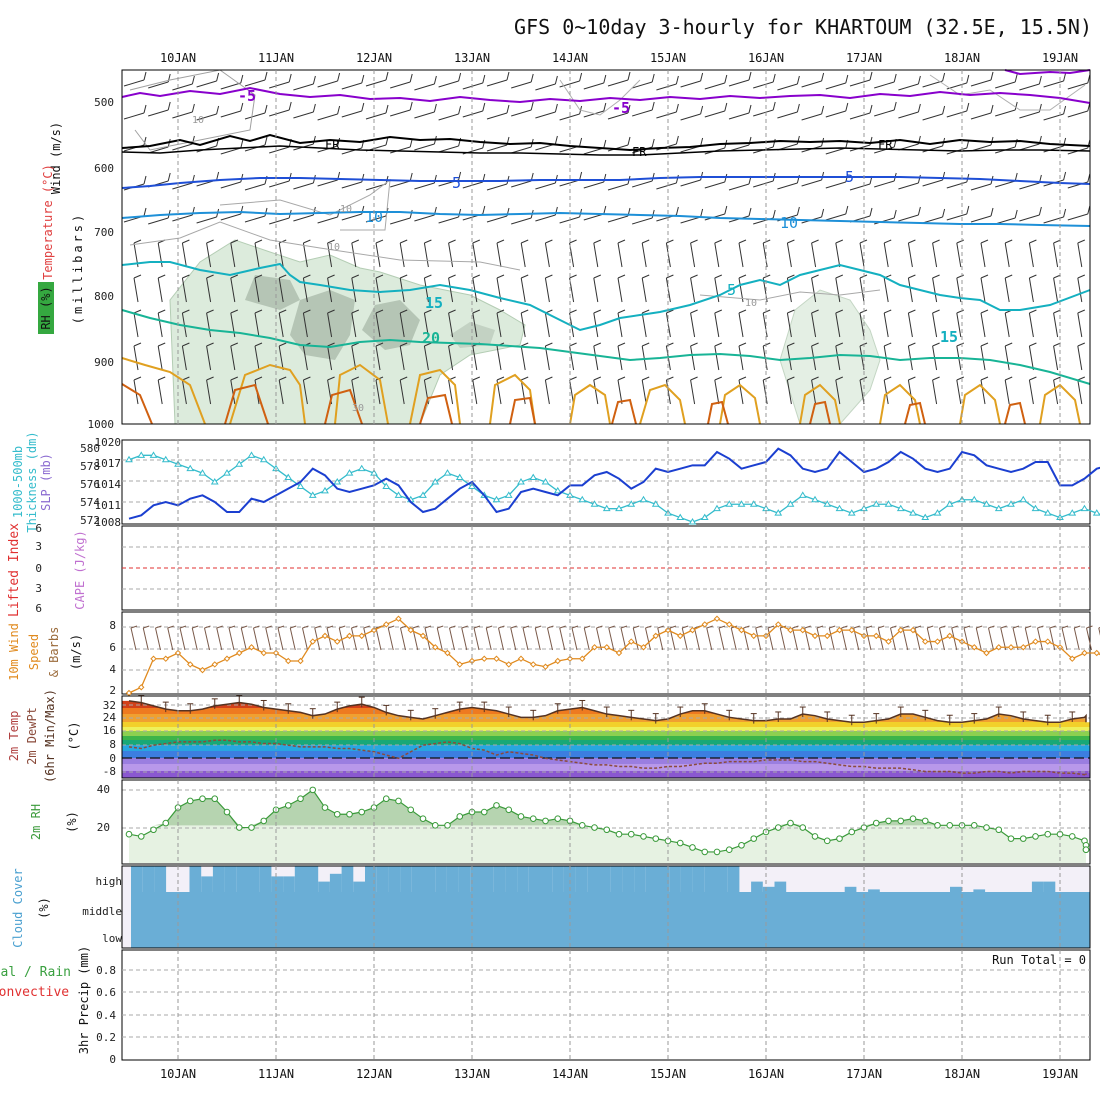  What do you see at coordinates (607, 821) in the screenshot?
I see `rh2m-markers` at bounding box center [607, 821].